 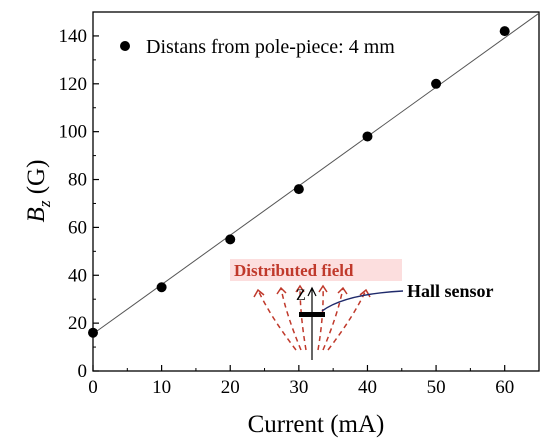 I want to click on field-label-highlight, so click(x=316, y=270).